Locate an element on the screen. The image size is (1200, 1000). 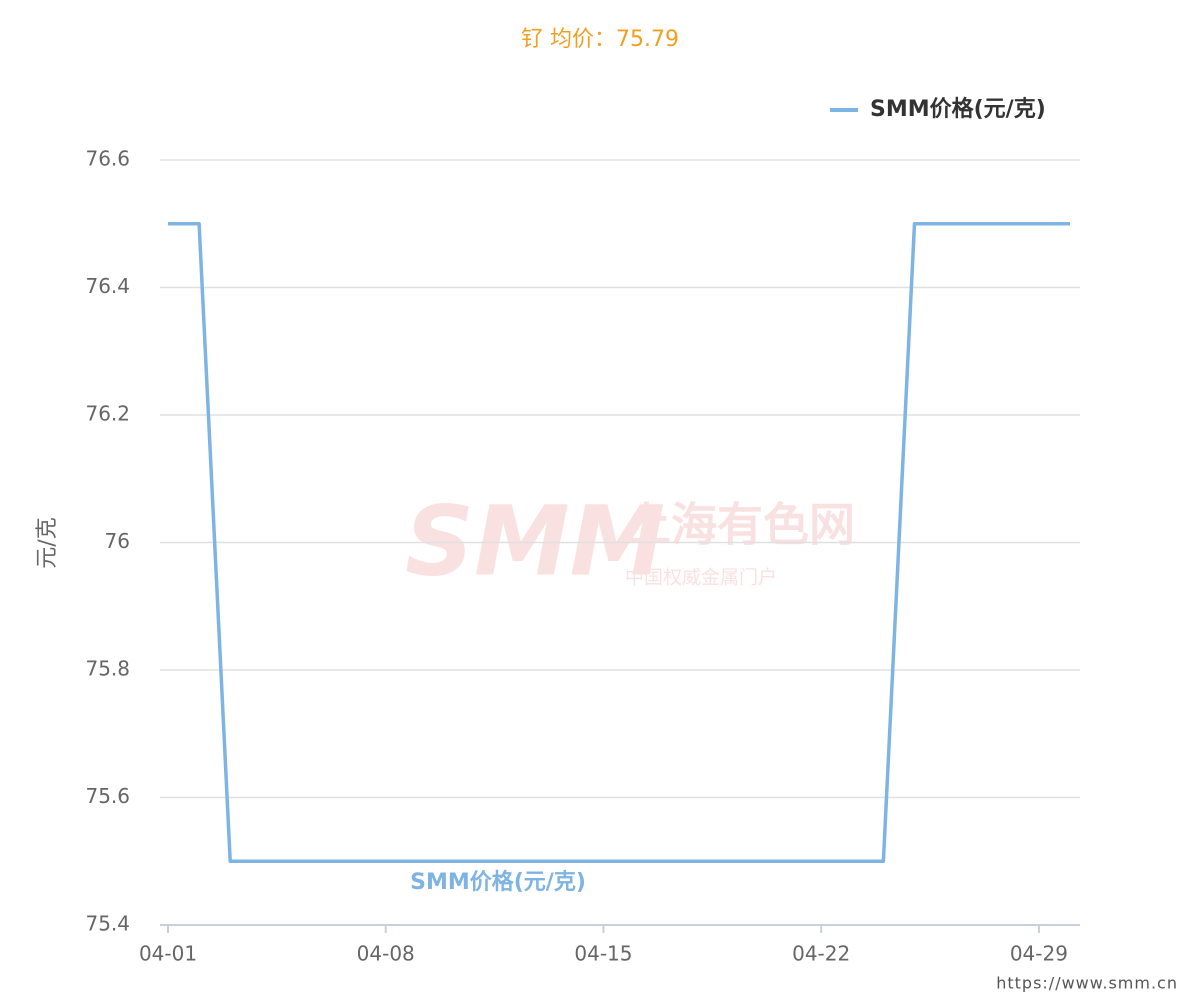
y-tick-label: 76 is located at coordinates (117, 541).